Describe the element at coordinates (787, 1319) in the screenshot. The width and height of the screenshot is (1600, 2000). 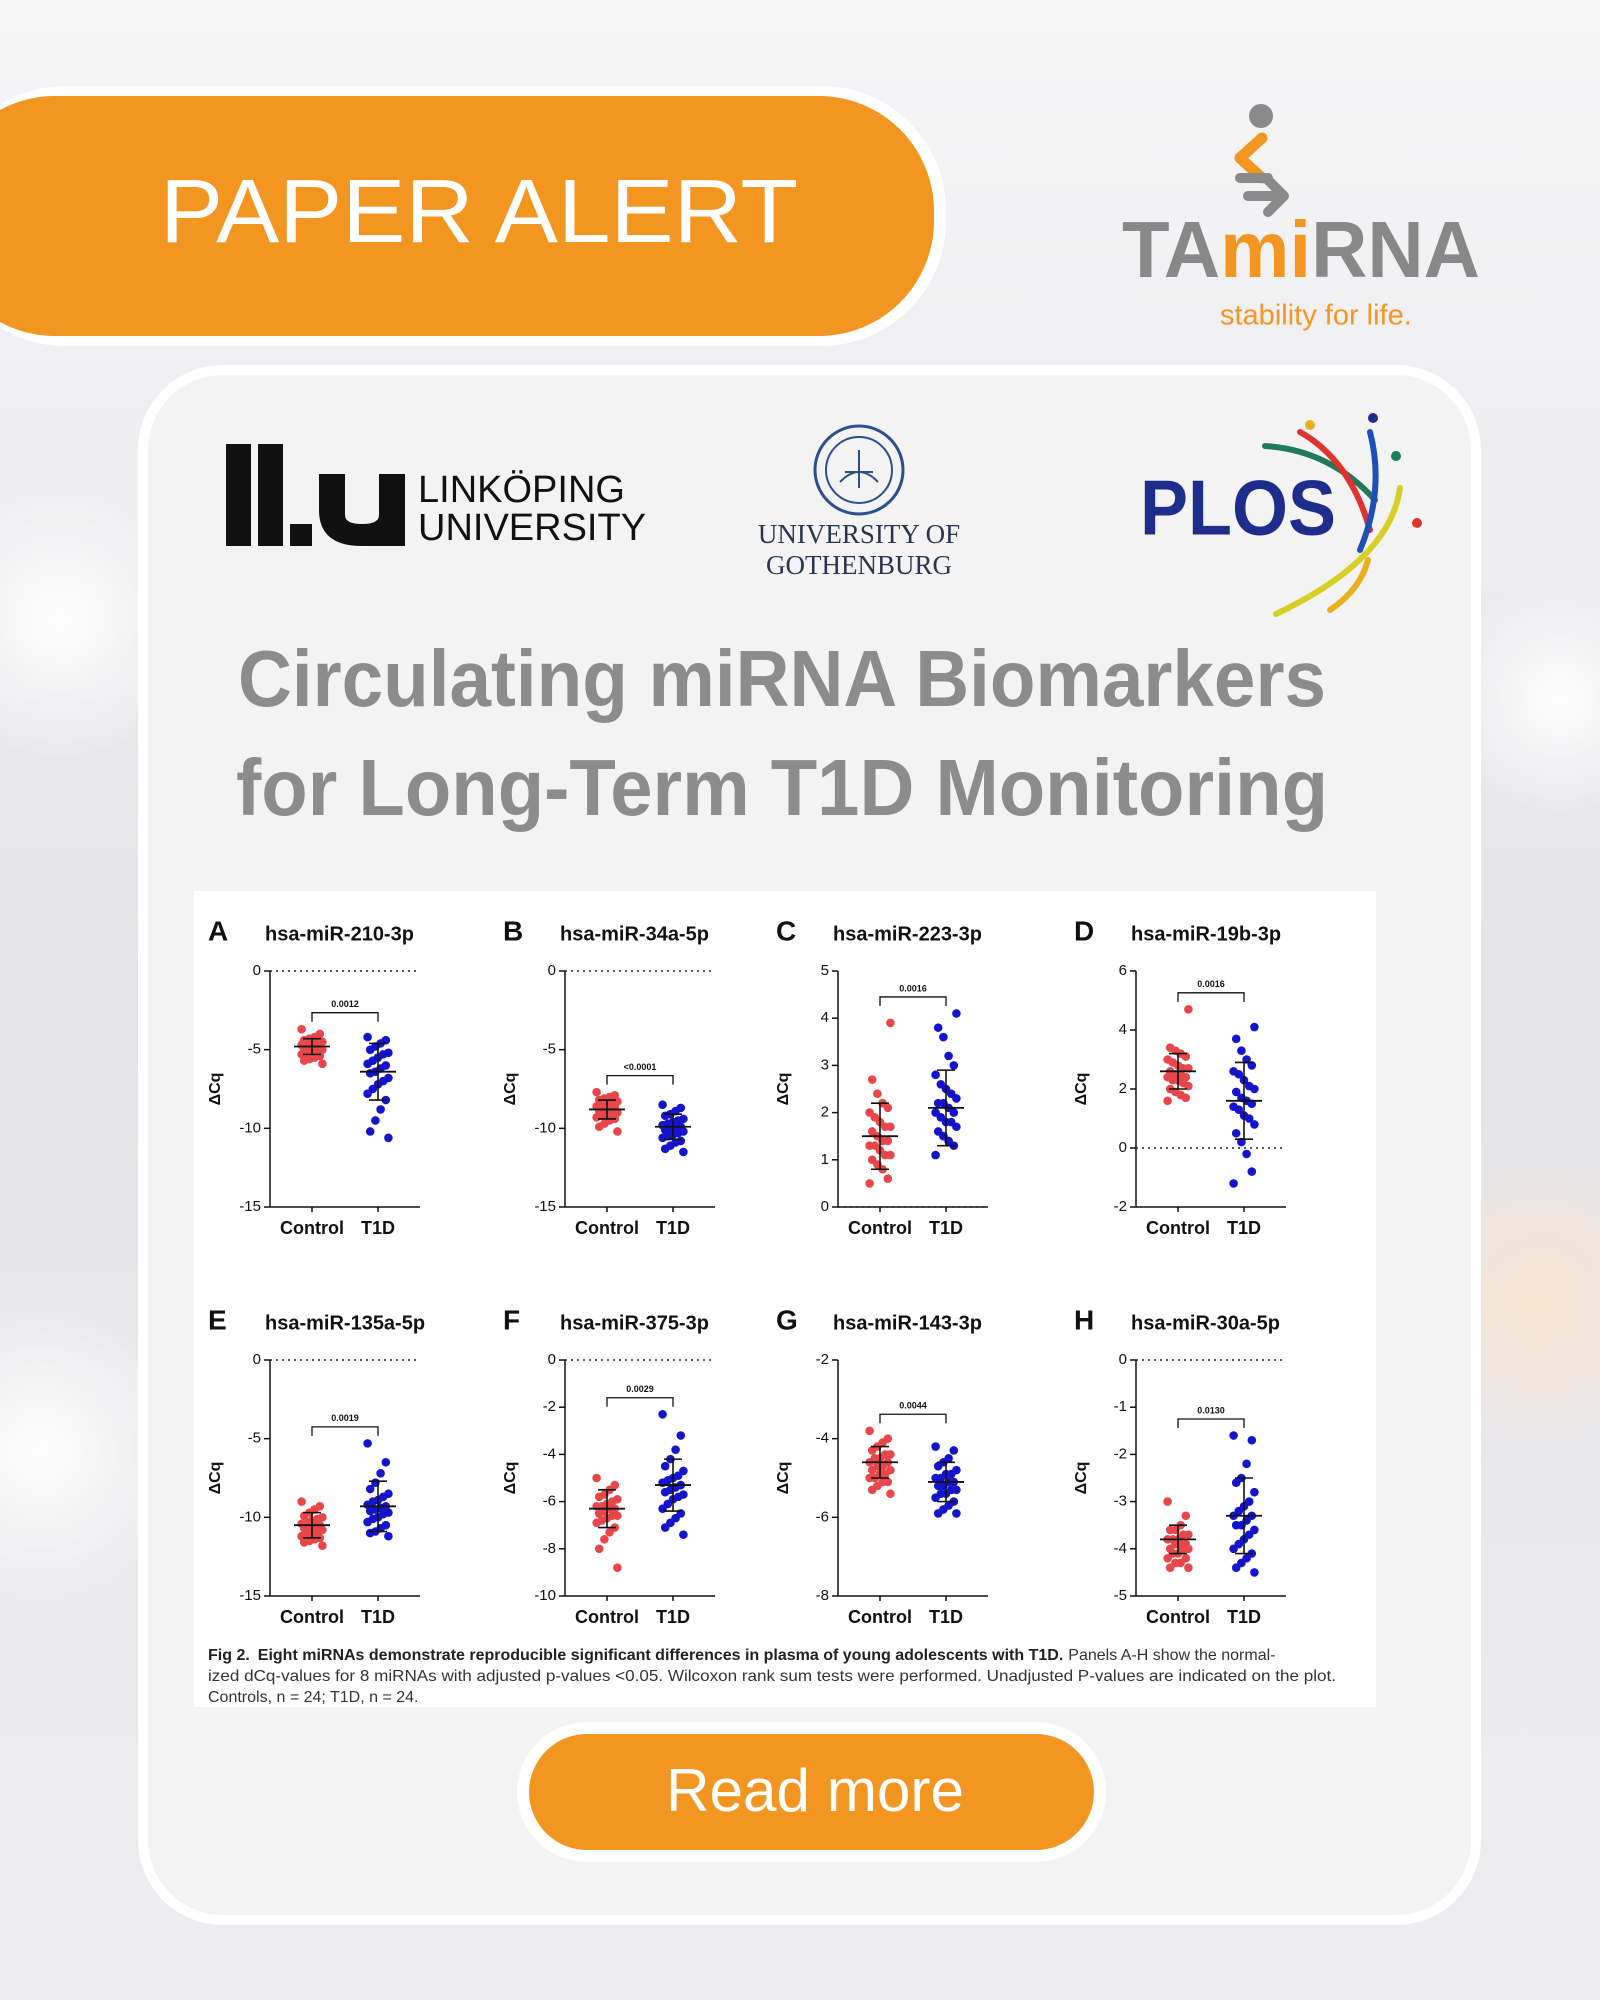
I see `panel-letter: G` at that location.